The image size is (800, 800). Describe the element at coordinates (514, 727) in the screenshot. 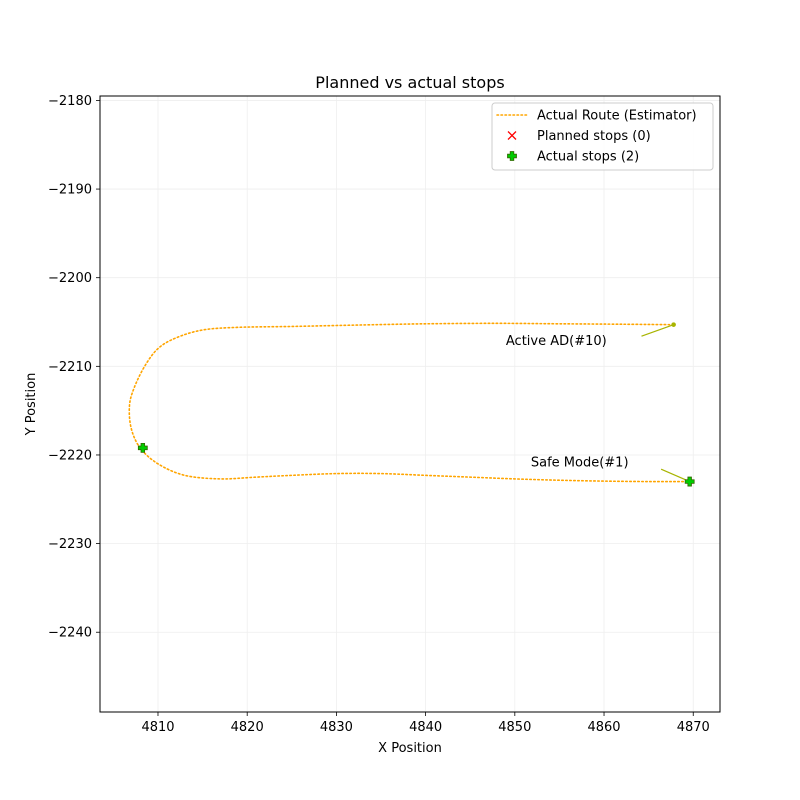

I see `x-tick-label: 4850` at that location.